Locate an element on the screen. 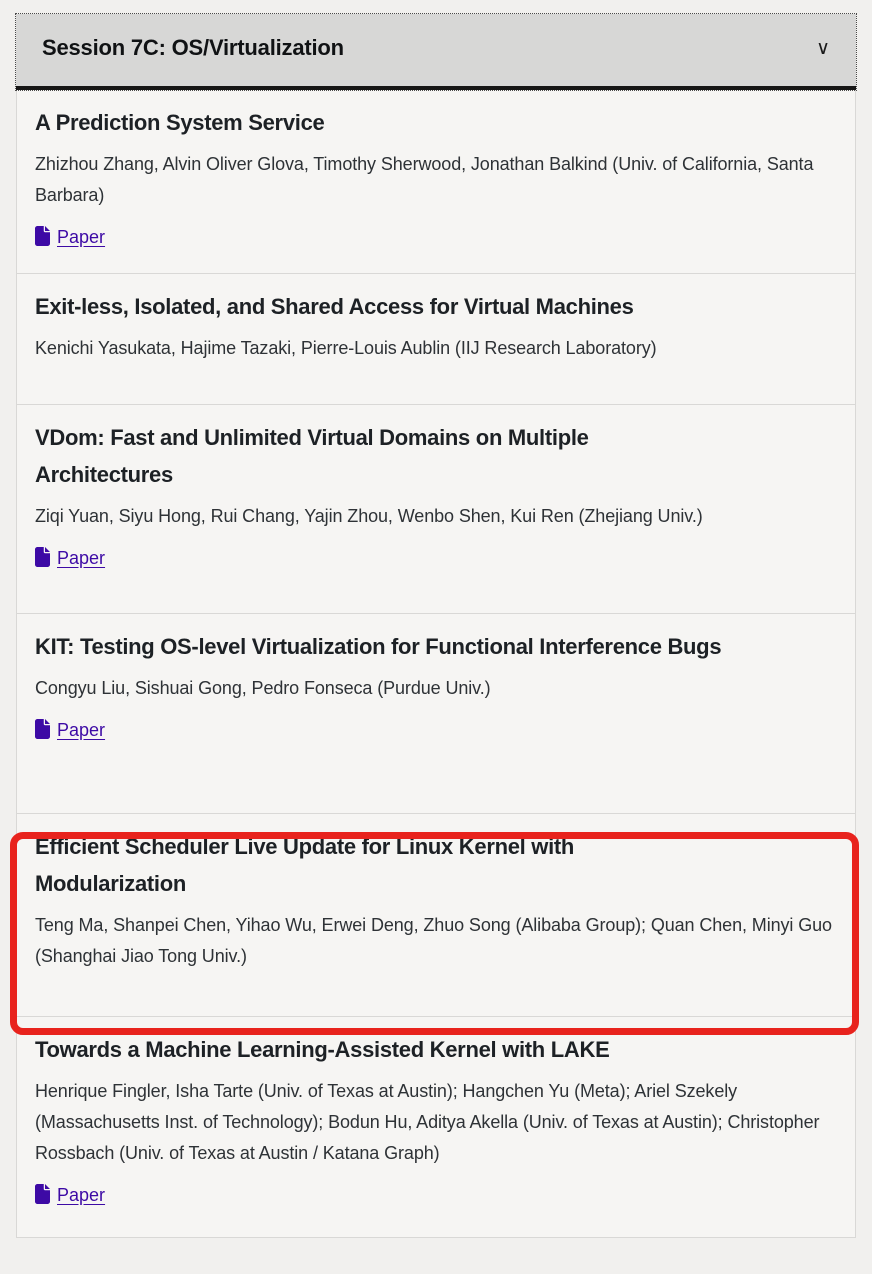  chevron-down-icon: ∨ is located at coordinates (823, 48).